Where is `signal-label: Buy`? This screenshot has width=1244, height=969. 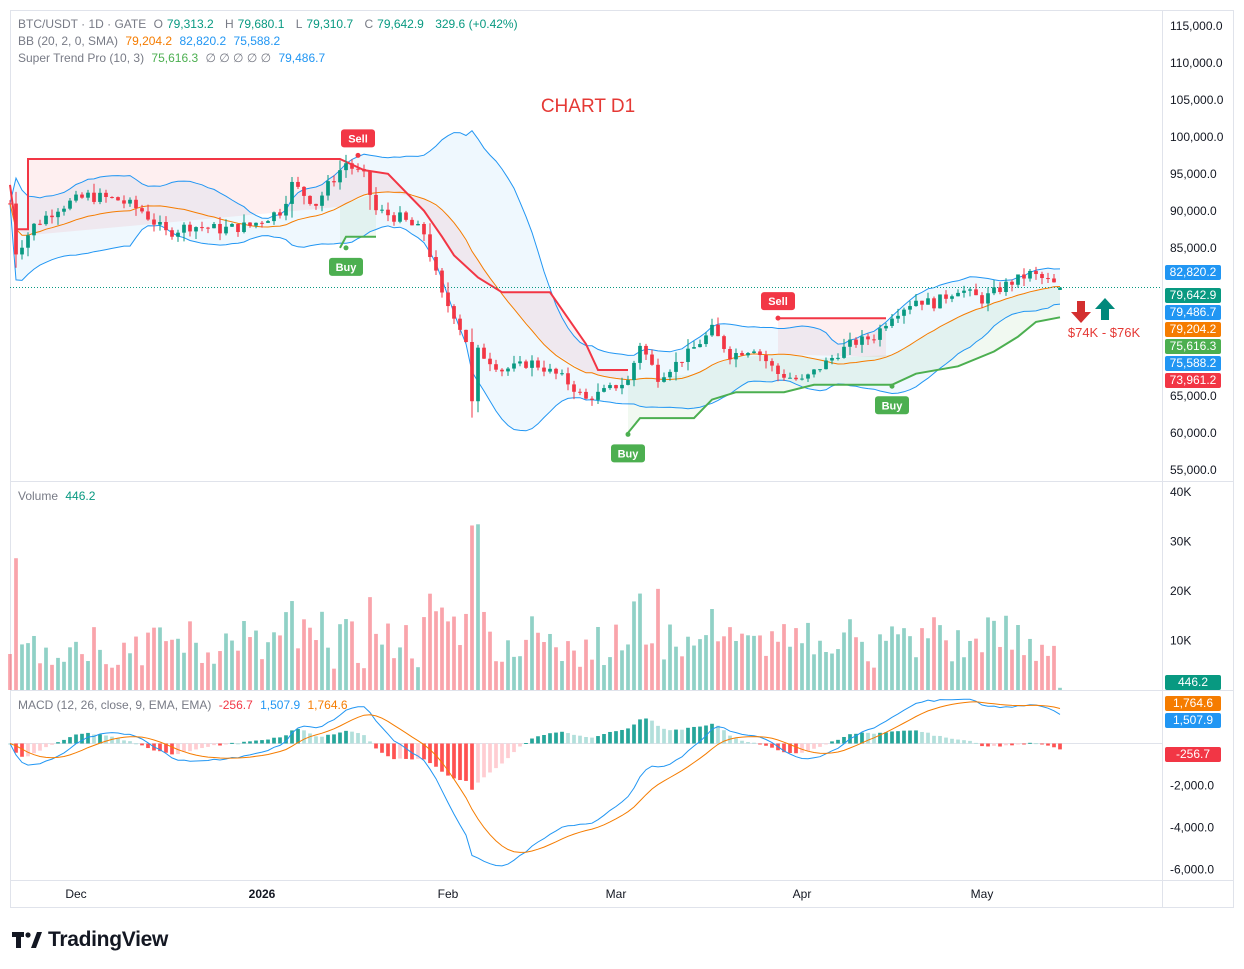
signal-label: Buy is located at coordinates (629, 454).